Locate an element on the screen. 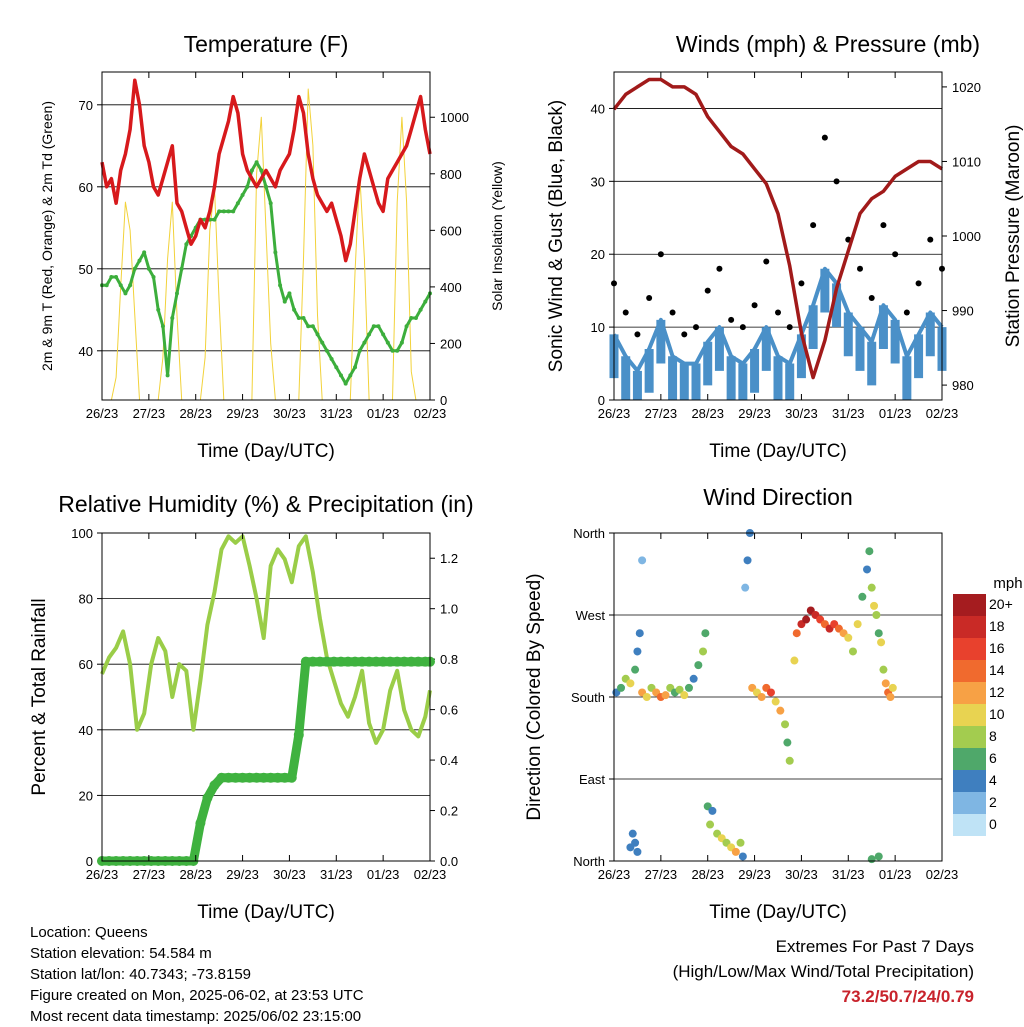 The height and width of the screenshot is (1027, 1024). y2-tick-label: 990 is located at coordinates (963, 311).